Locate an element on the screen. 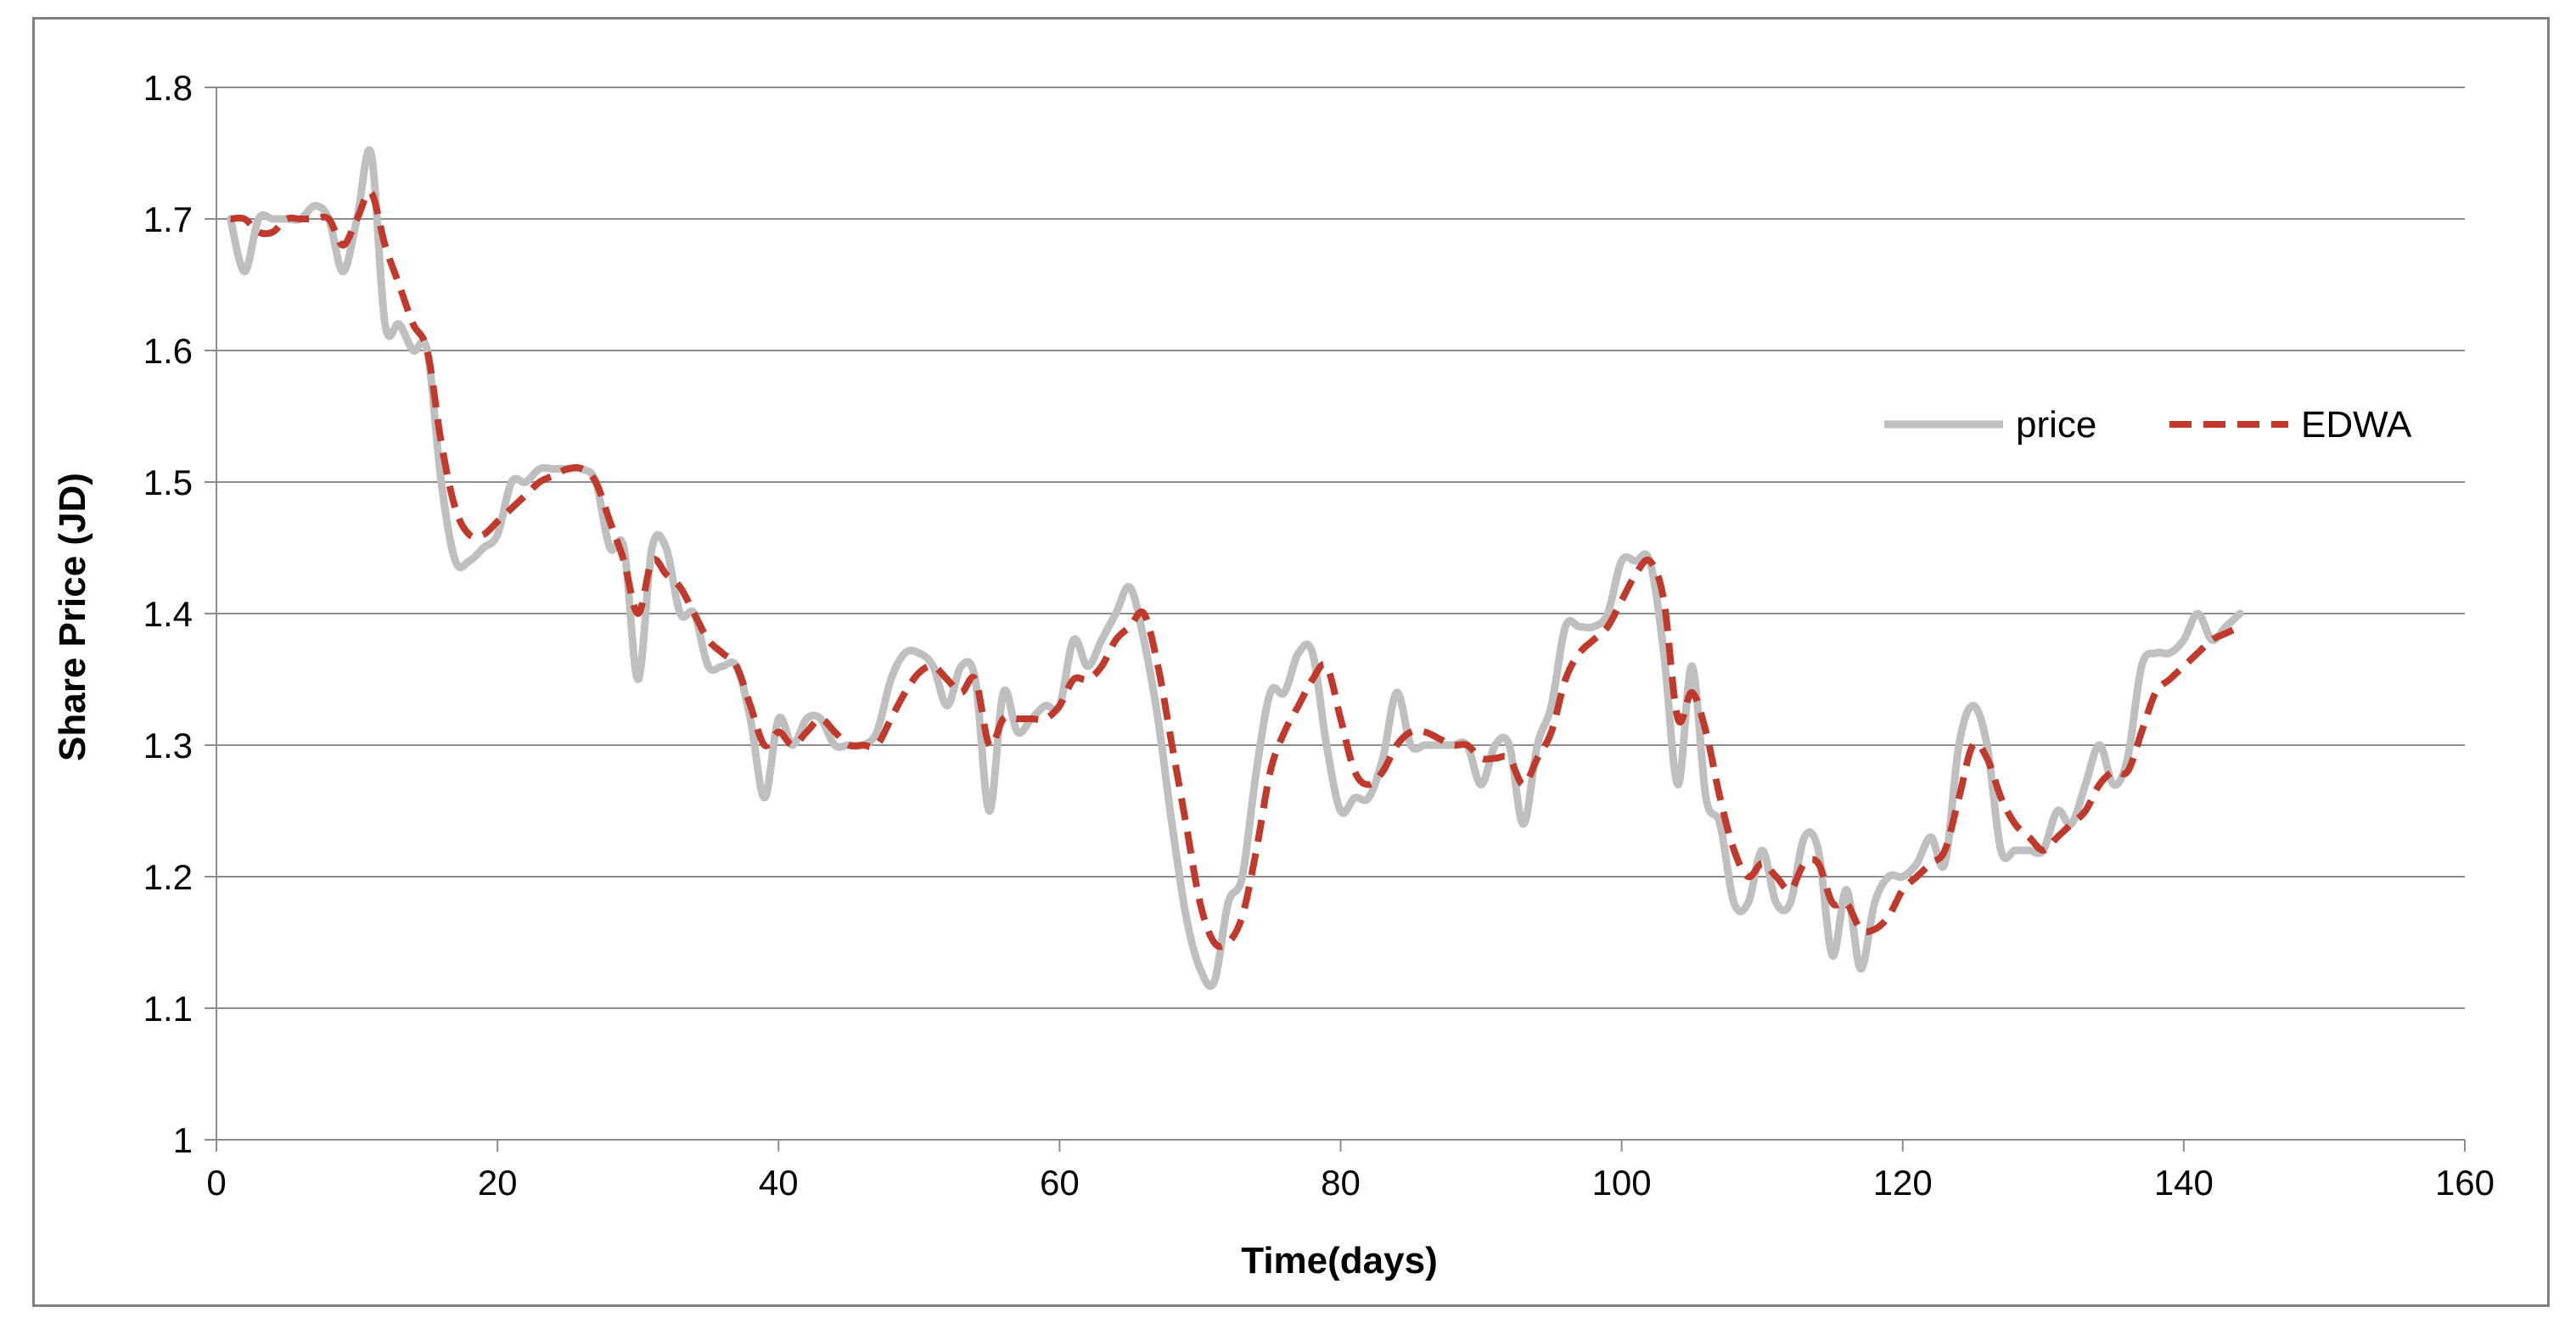 The width and height of the screenshot is (2576, 1329). x-tick-label: 60 is located at coordinates (1060, 1183).